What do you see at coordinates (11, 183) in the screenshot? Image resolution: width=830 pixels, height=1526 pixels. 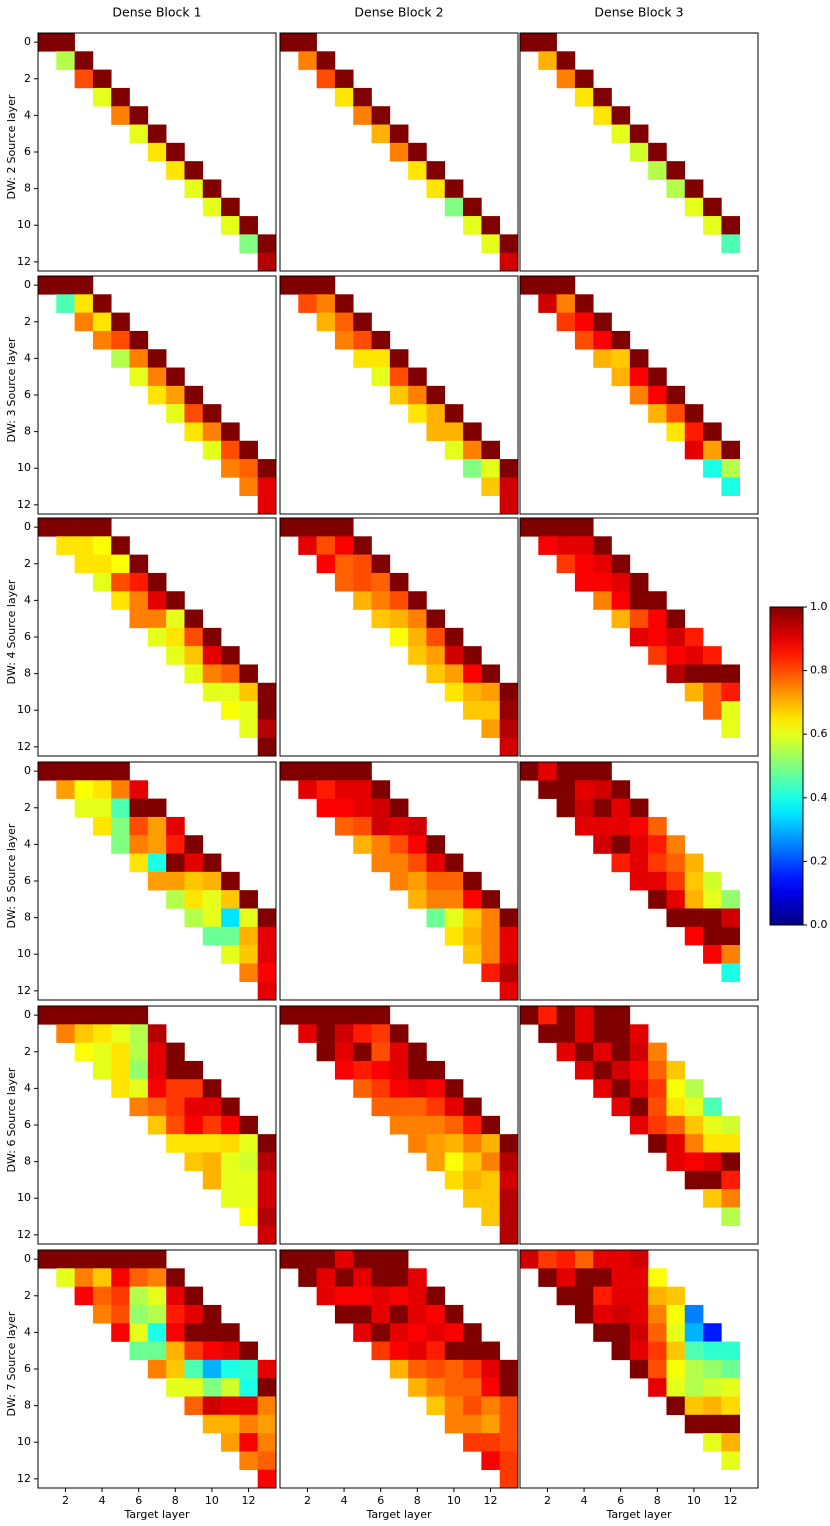 I see `row-label: DW: 2` at bounding box center [11, 183].